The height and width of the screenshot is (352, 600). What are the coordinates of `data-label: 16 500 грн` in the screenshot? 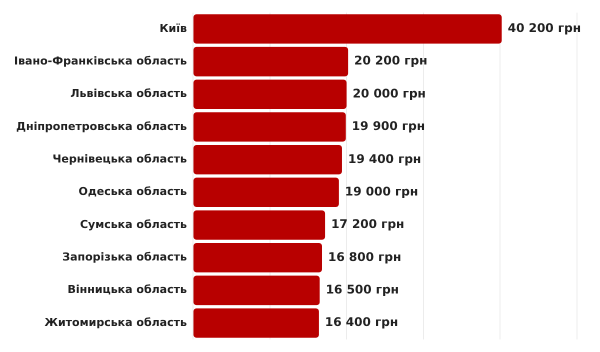 It's located at (362, 289).